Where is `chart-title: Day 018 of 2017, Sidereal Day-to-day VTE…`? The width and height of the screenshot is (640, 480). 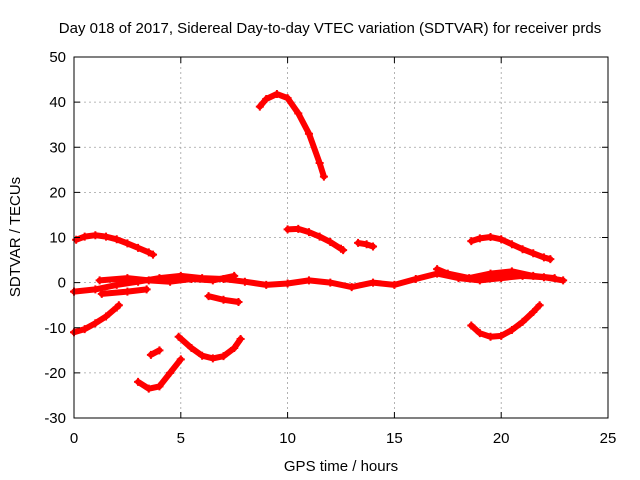
chart-title: Day 018 of 2017, Sidereal Day-to-day VTE… is located at coordinates (330, 28).